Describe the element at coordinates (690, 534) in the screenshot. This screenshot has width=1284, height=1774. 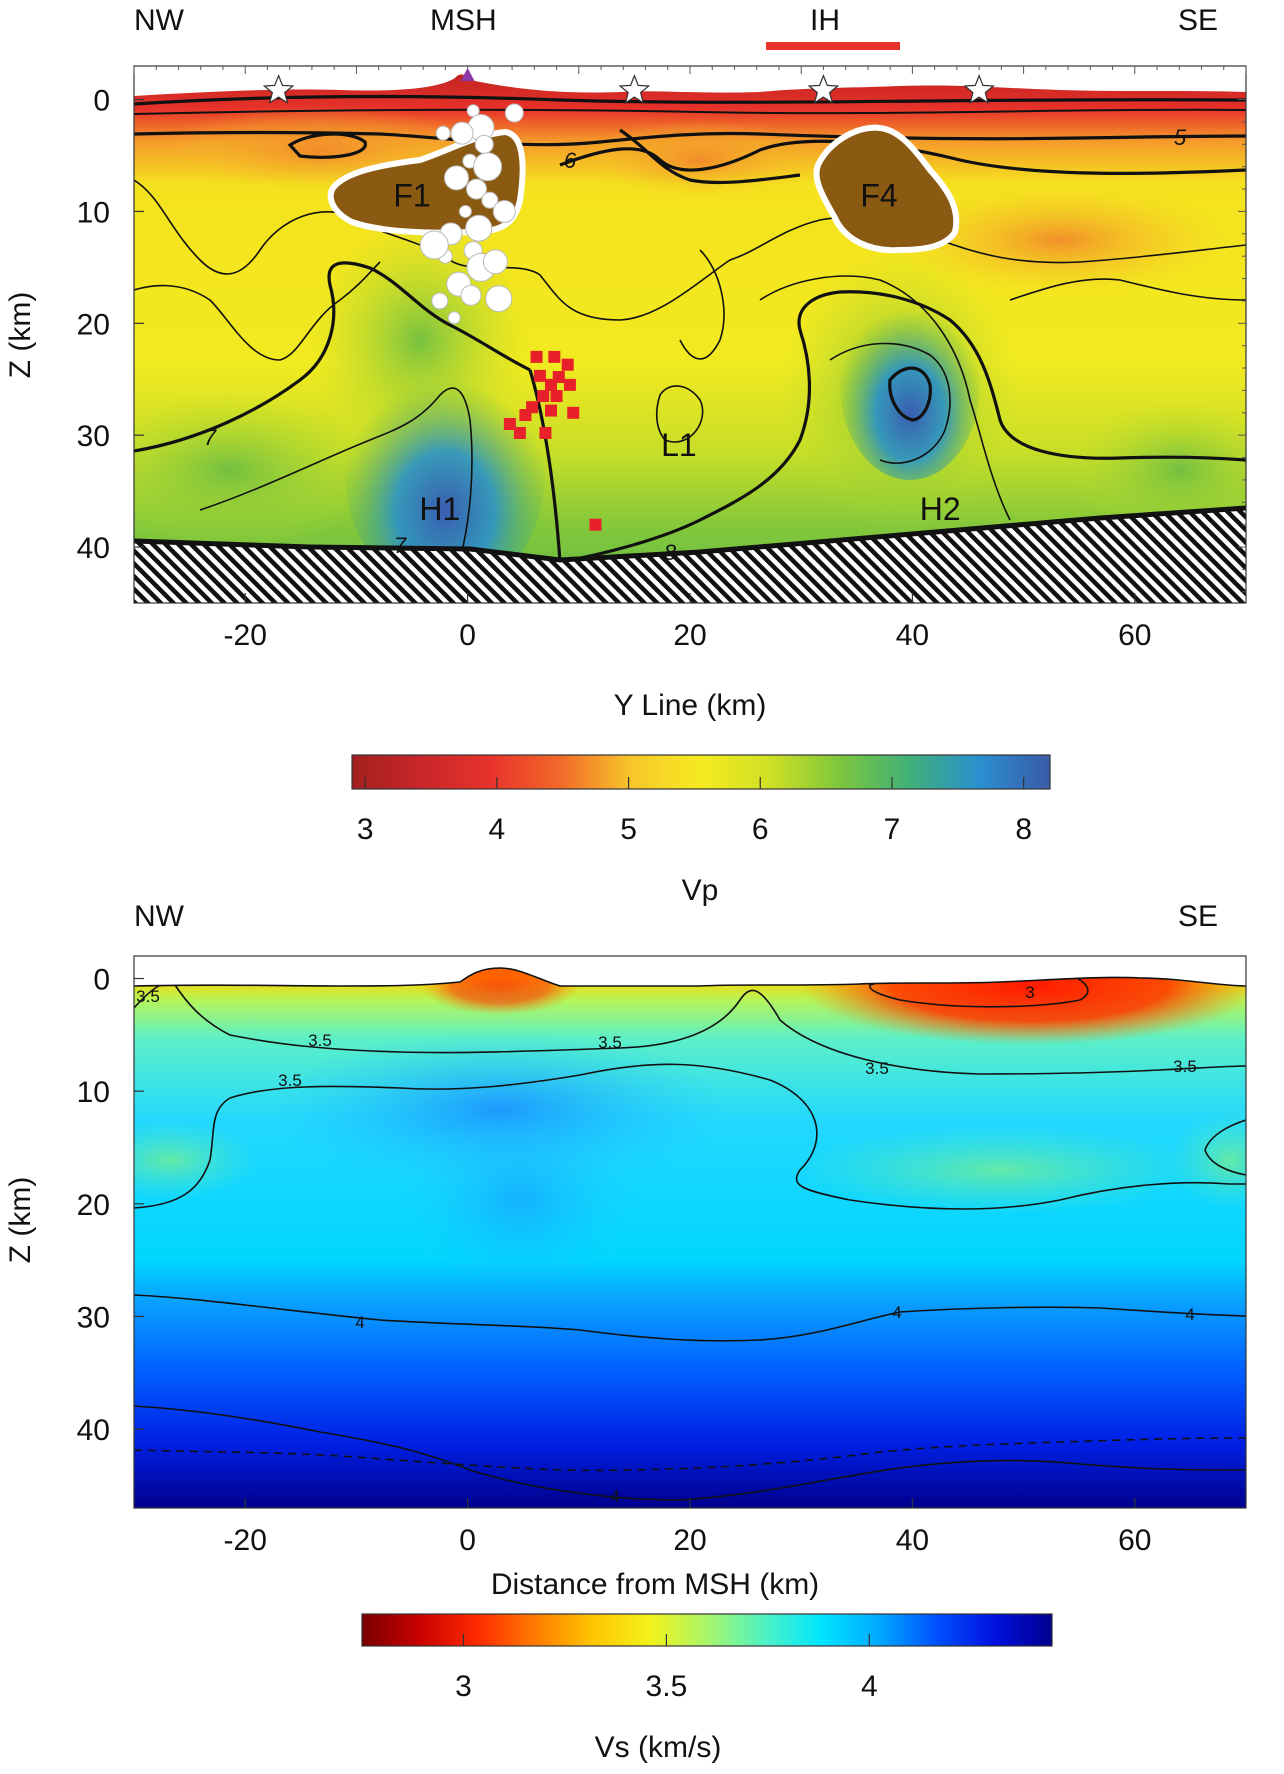
I see `moho-line` at that location.